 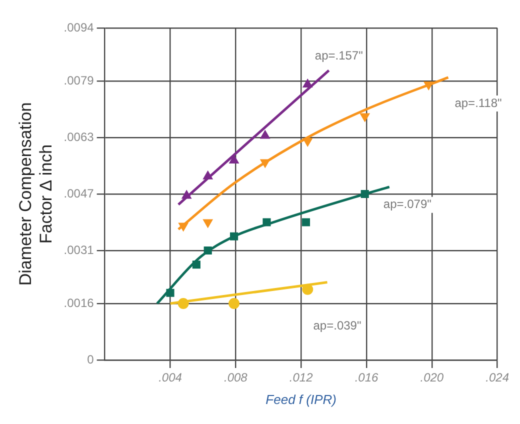 What do you see at coordinates (498, 377) in the screenshot?
I see `x-tick-label: .024` at bounding box center [498, 377].